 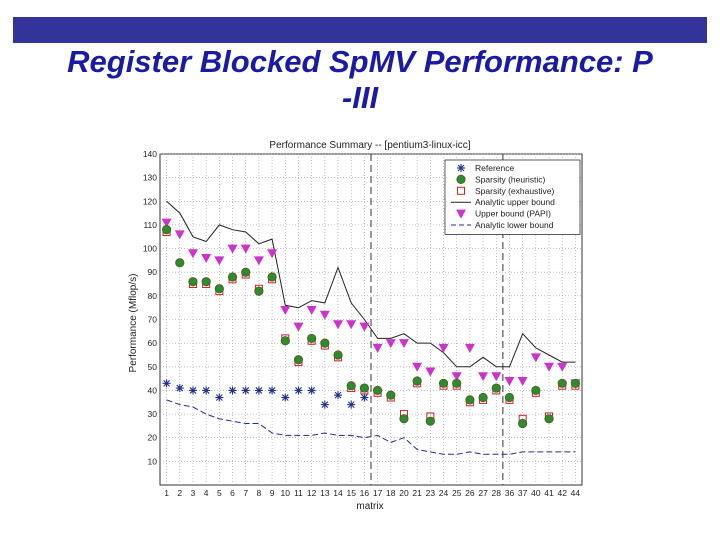 I want to click on x-tick-label: 36, so click(x=510, y=493).